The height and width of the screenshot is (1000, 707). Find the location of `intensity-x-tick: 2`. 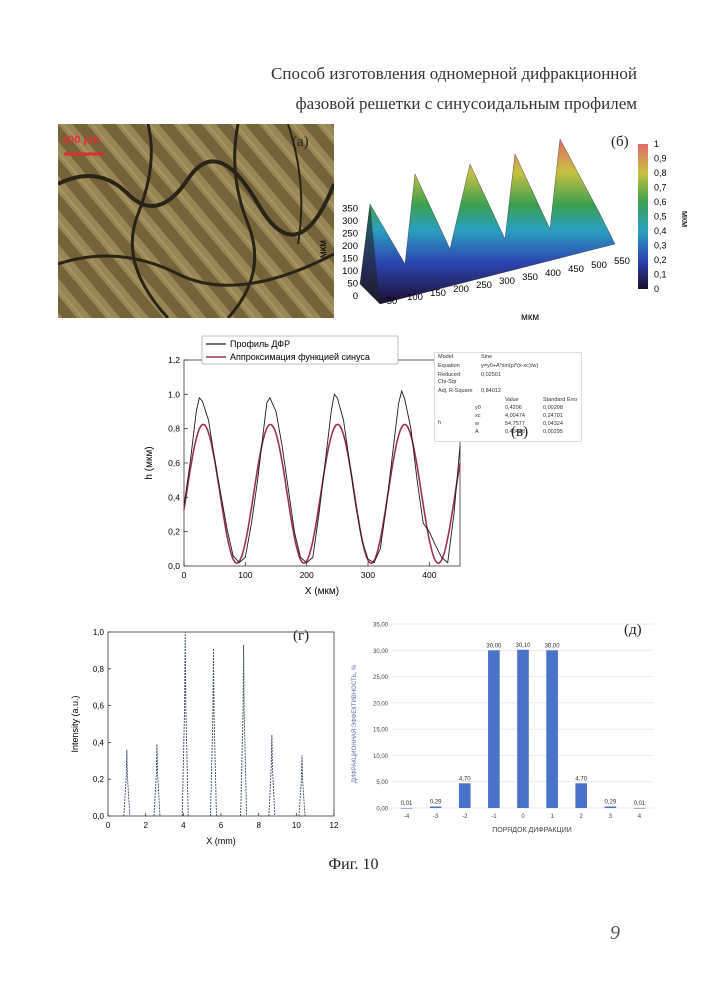

intensity-x-tick: 2 is located at coordinates (145, 825).